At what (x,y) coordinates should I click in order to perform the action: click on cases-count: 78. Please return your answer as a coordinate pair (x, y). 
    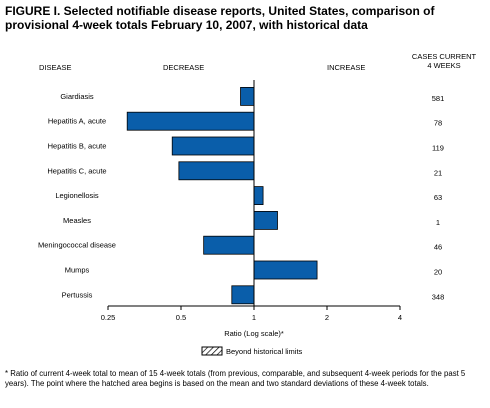
    Looking at the image, I should click on (438, 123).